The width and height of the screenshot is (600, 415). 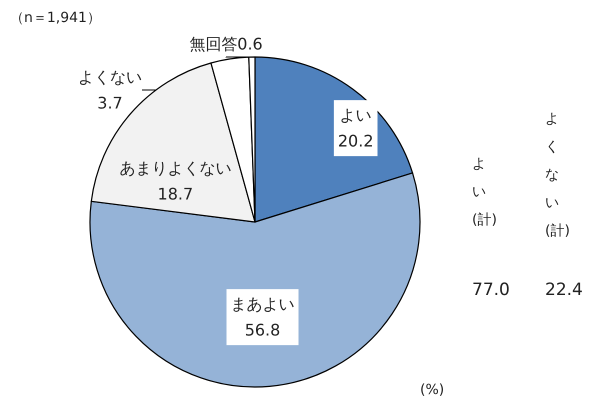 I want to click on data-label: 3.7, so click(x=110, y=103).